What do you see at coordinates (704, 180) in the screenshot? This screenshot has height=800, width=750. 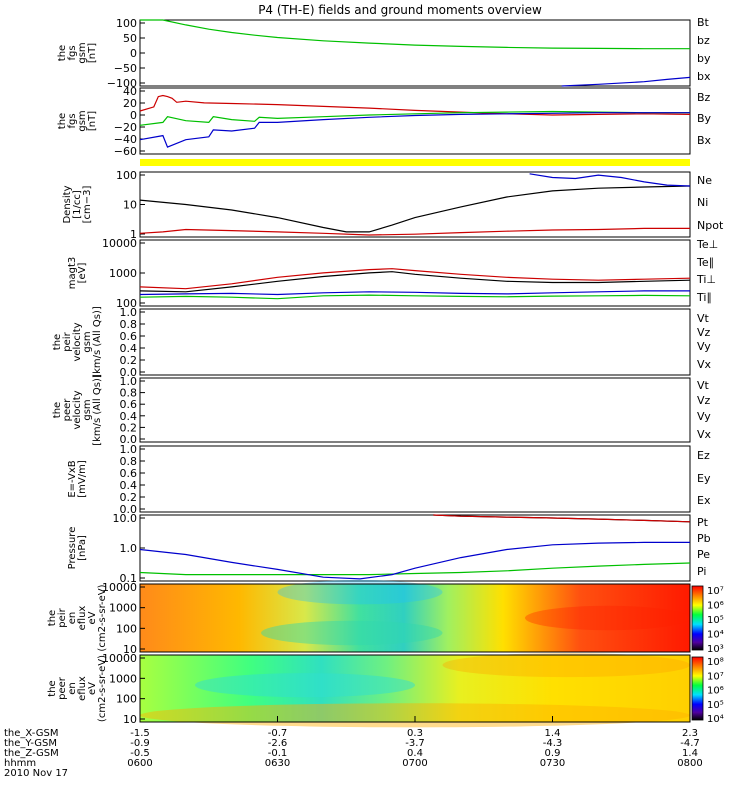 I see `legend-entry: Ne` at bounding box center [704, 180].